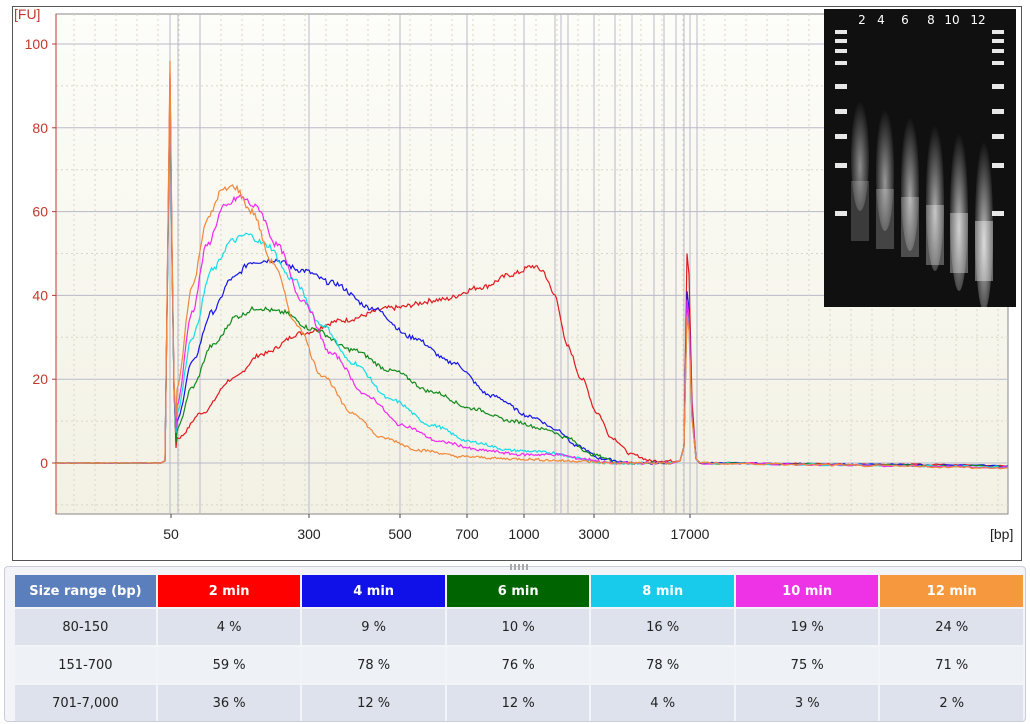 The height and width of the screenshot is (724, 1030). Describe the element at coordinates (523, 534) in the screenshot. I see `x-tick-label: 1000` at that location.